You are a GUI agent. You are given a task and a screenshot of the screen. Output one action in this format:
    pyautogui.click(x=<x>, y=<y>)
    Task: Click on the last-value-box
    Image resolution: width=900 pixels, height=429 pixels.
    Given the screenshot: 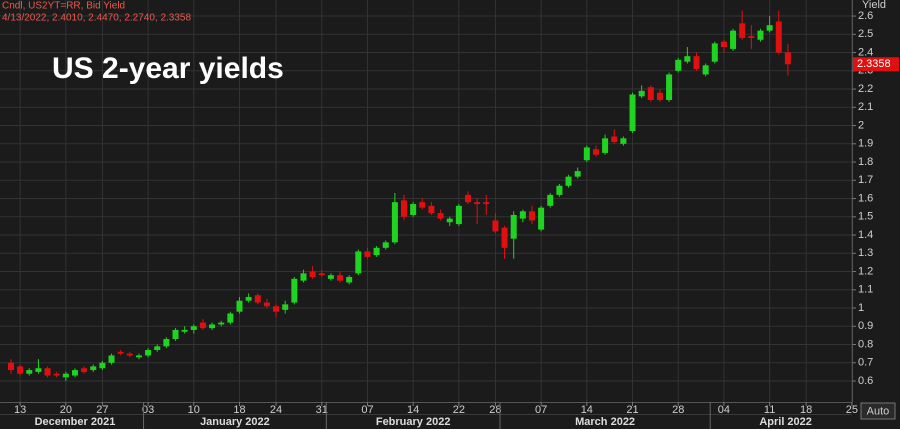 What is the action you would take?
    pyautogui.click(x=876, y=64)
    